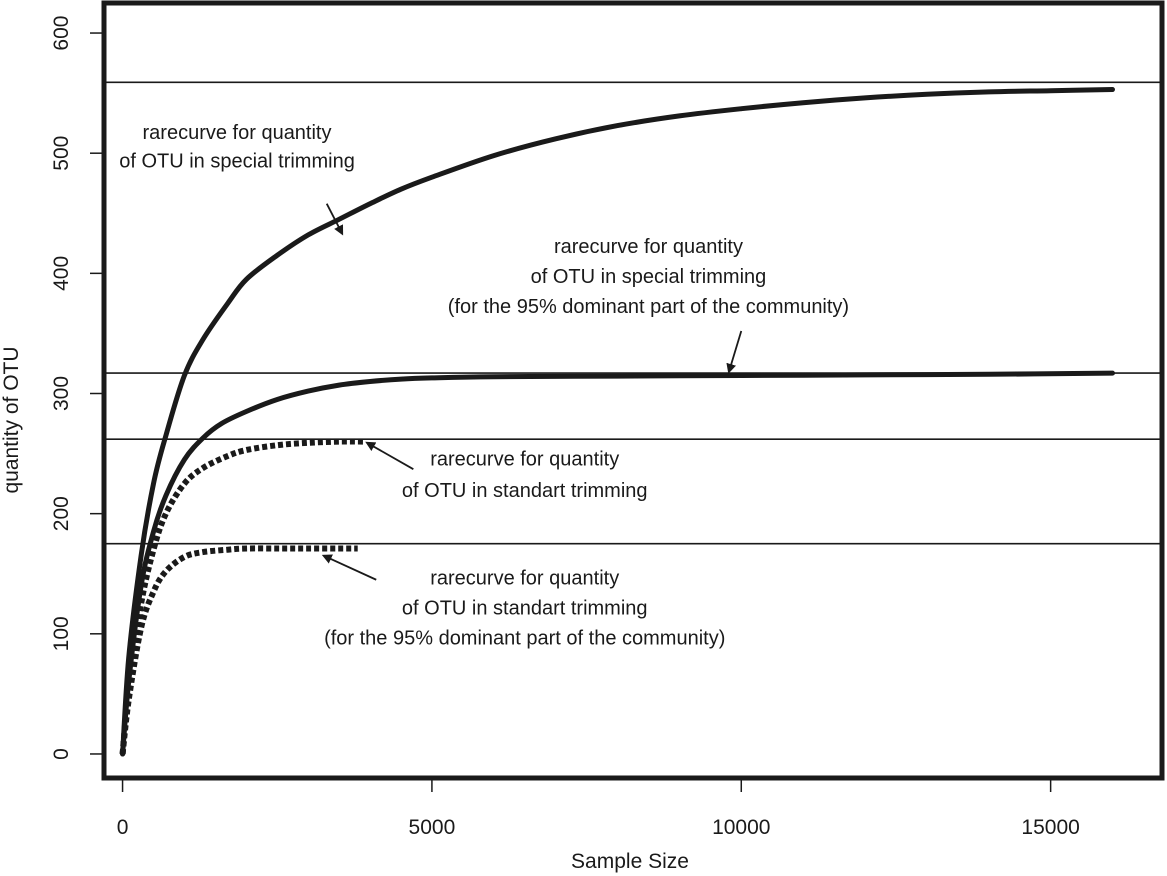  What do you see at coordinates (76, 388) in the screenshot?
I see `y-axis: 0 100 200 300 400 500 600` at bounding box center [76, 388].